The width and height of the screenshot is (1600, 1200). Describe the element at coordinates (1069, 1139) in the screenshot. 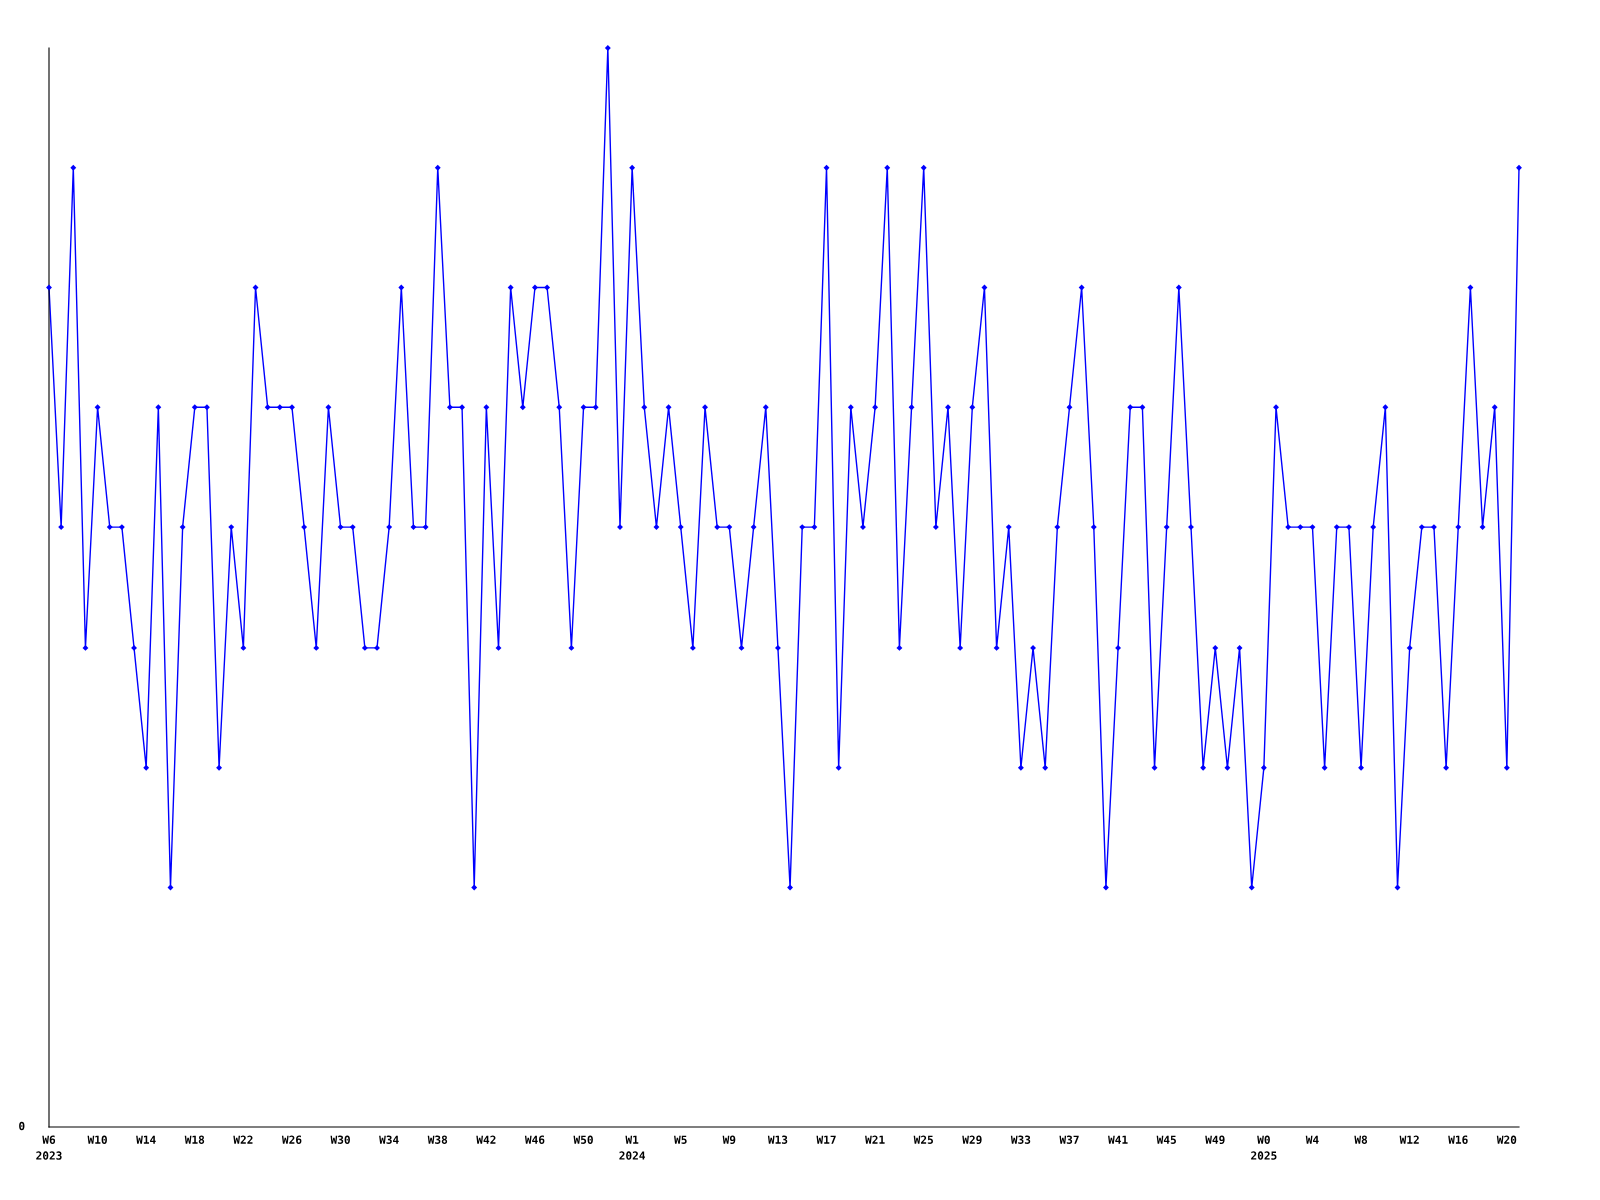

I see `x-tick-label: W37` at that location.